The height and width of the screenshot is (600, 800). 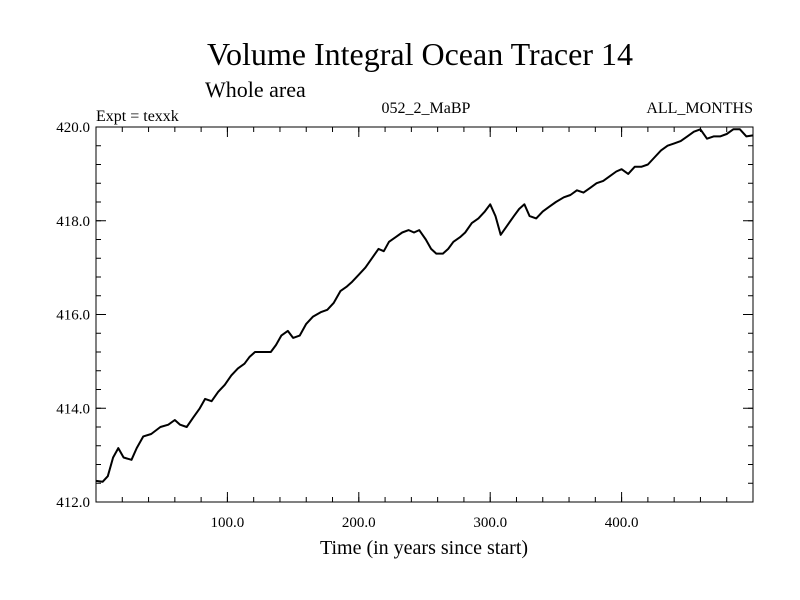 What do you see at coordinates (228, 523) in the screenshot?
I see `x-tick-label: 100.0` at bounding box center [228, 523].